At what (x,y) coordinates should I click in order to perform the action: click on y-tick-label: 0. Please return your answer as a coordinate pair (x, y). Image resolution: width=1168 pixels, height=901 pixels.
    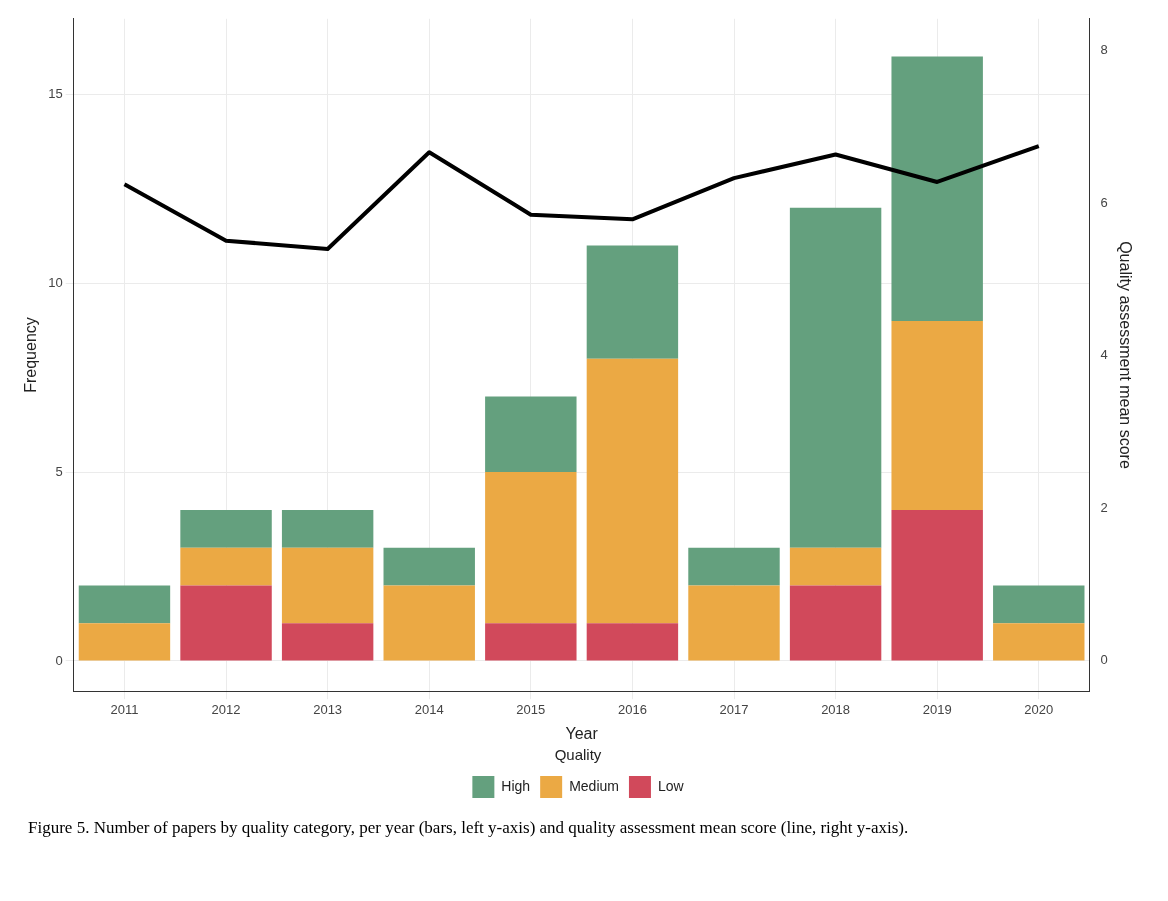
    Looking at the image, I should click on (59, 660).